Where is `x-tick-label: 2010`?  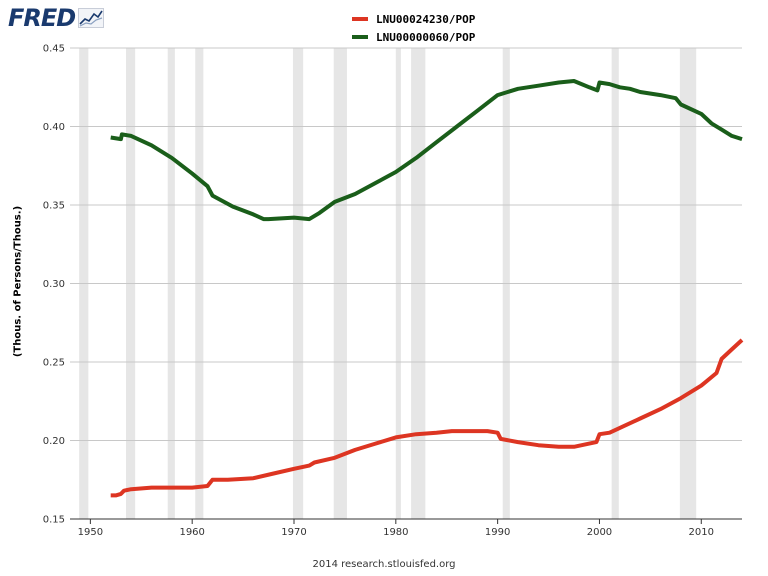
x-tick-label: 2010 is located at coordinates (701, 532).